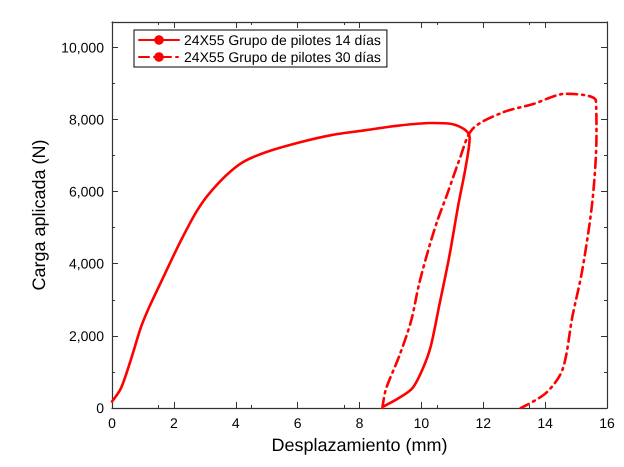 The width and height of the screenshot is (624, 467). I want to click on legend-label: 24X55 Grupo de pilotes 14 días, so click(282, 40).